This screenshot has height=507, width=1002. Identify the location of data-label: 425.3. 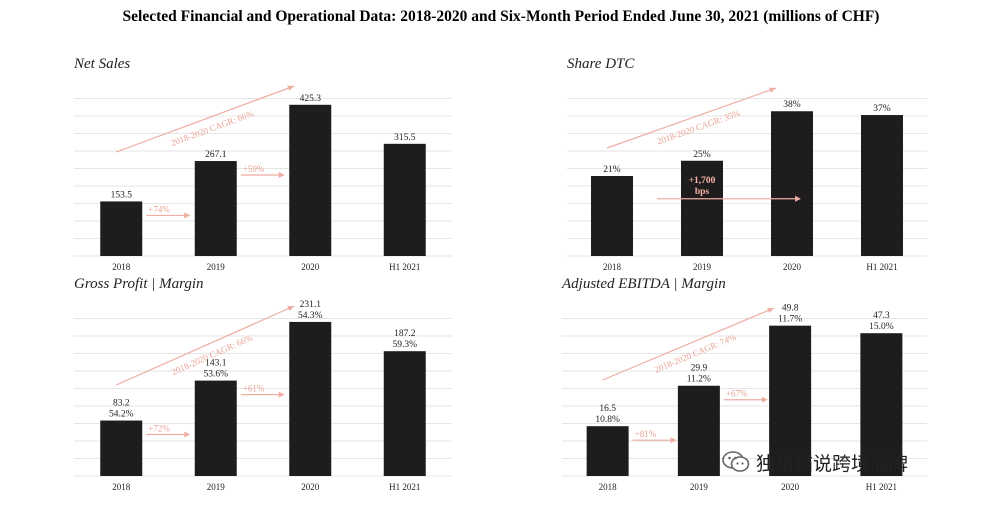
(311, 99).